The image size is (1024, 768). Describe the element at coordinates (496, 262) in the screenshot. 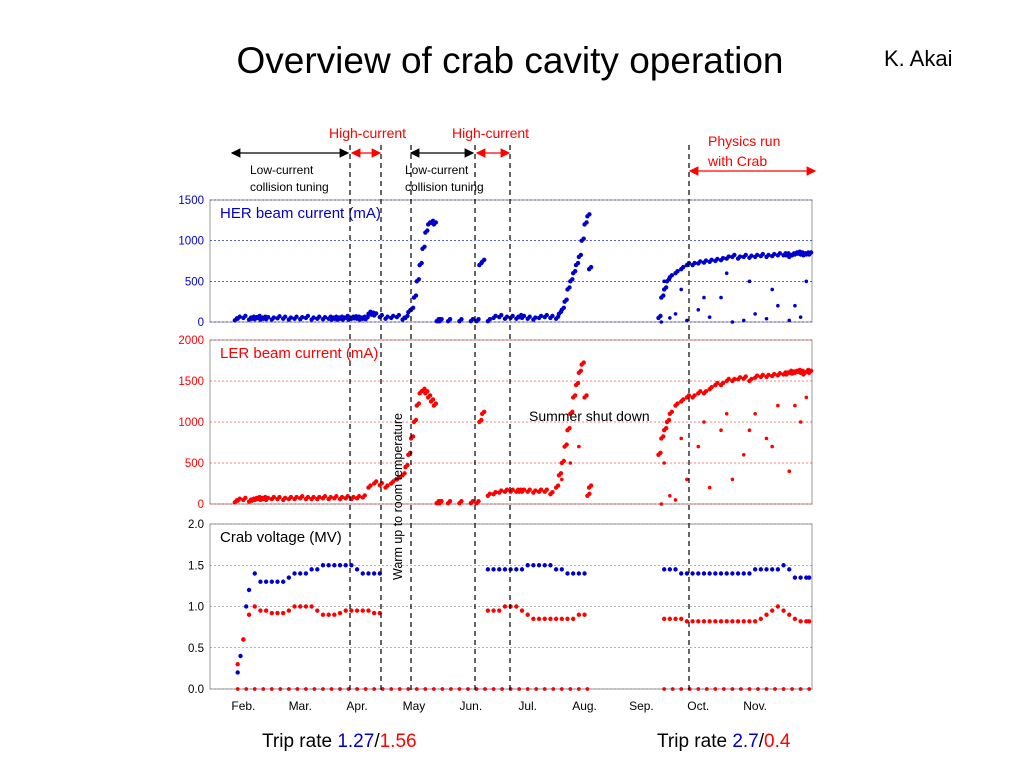

I see `chart-panel-1: 0 500 1000 1500 HER beam current (mA)` at that location.